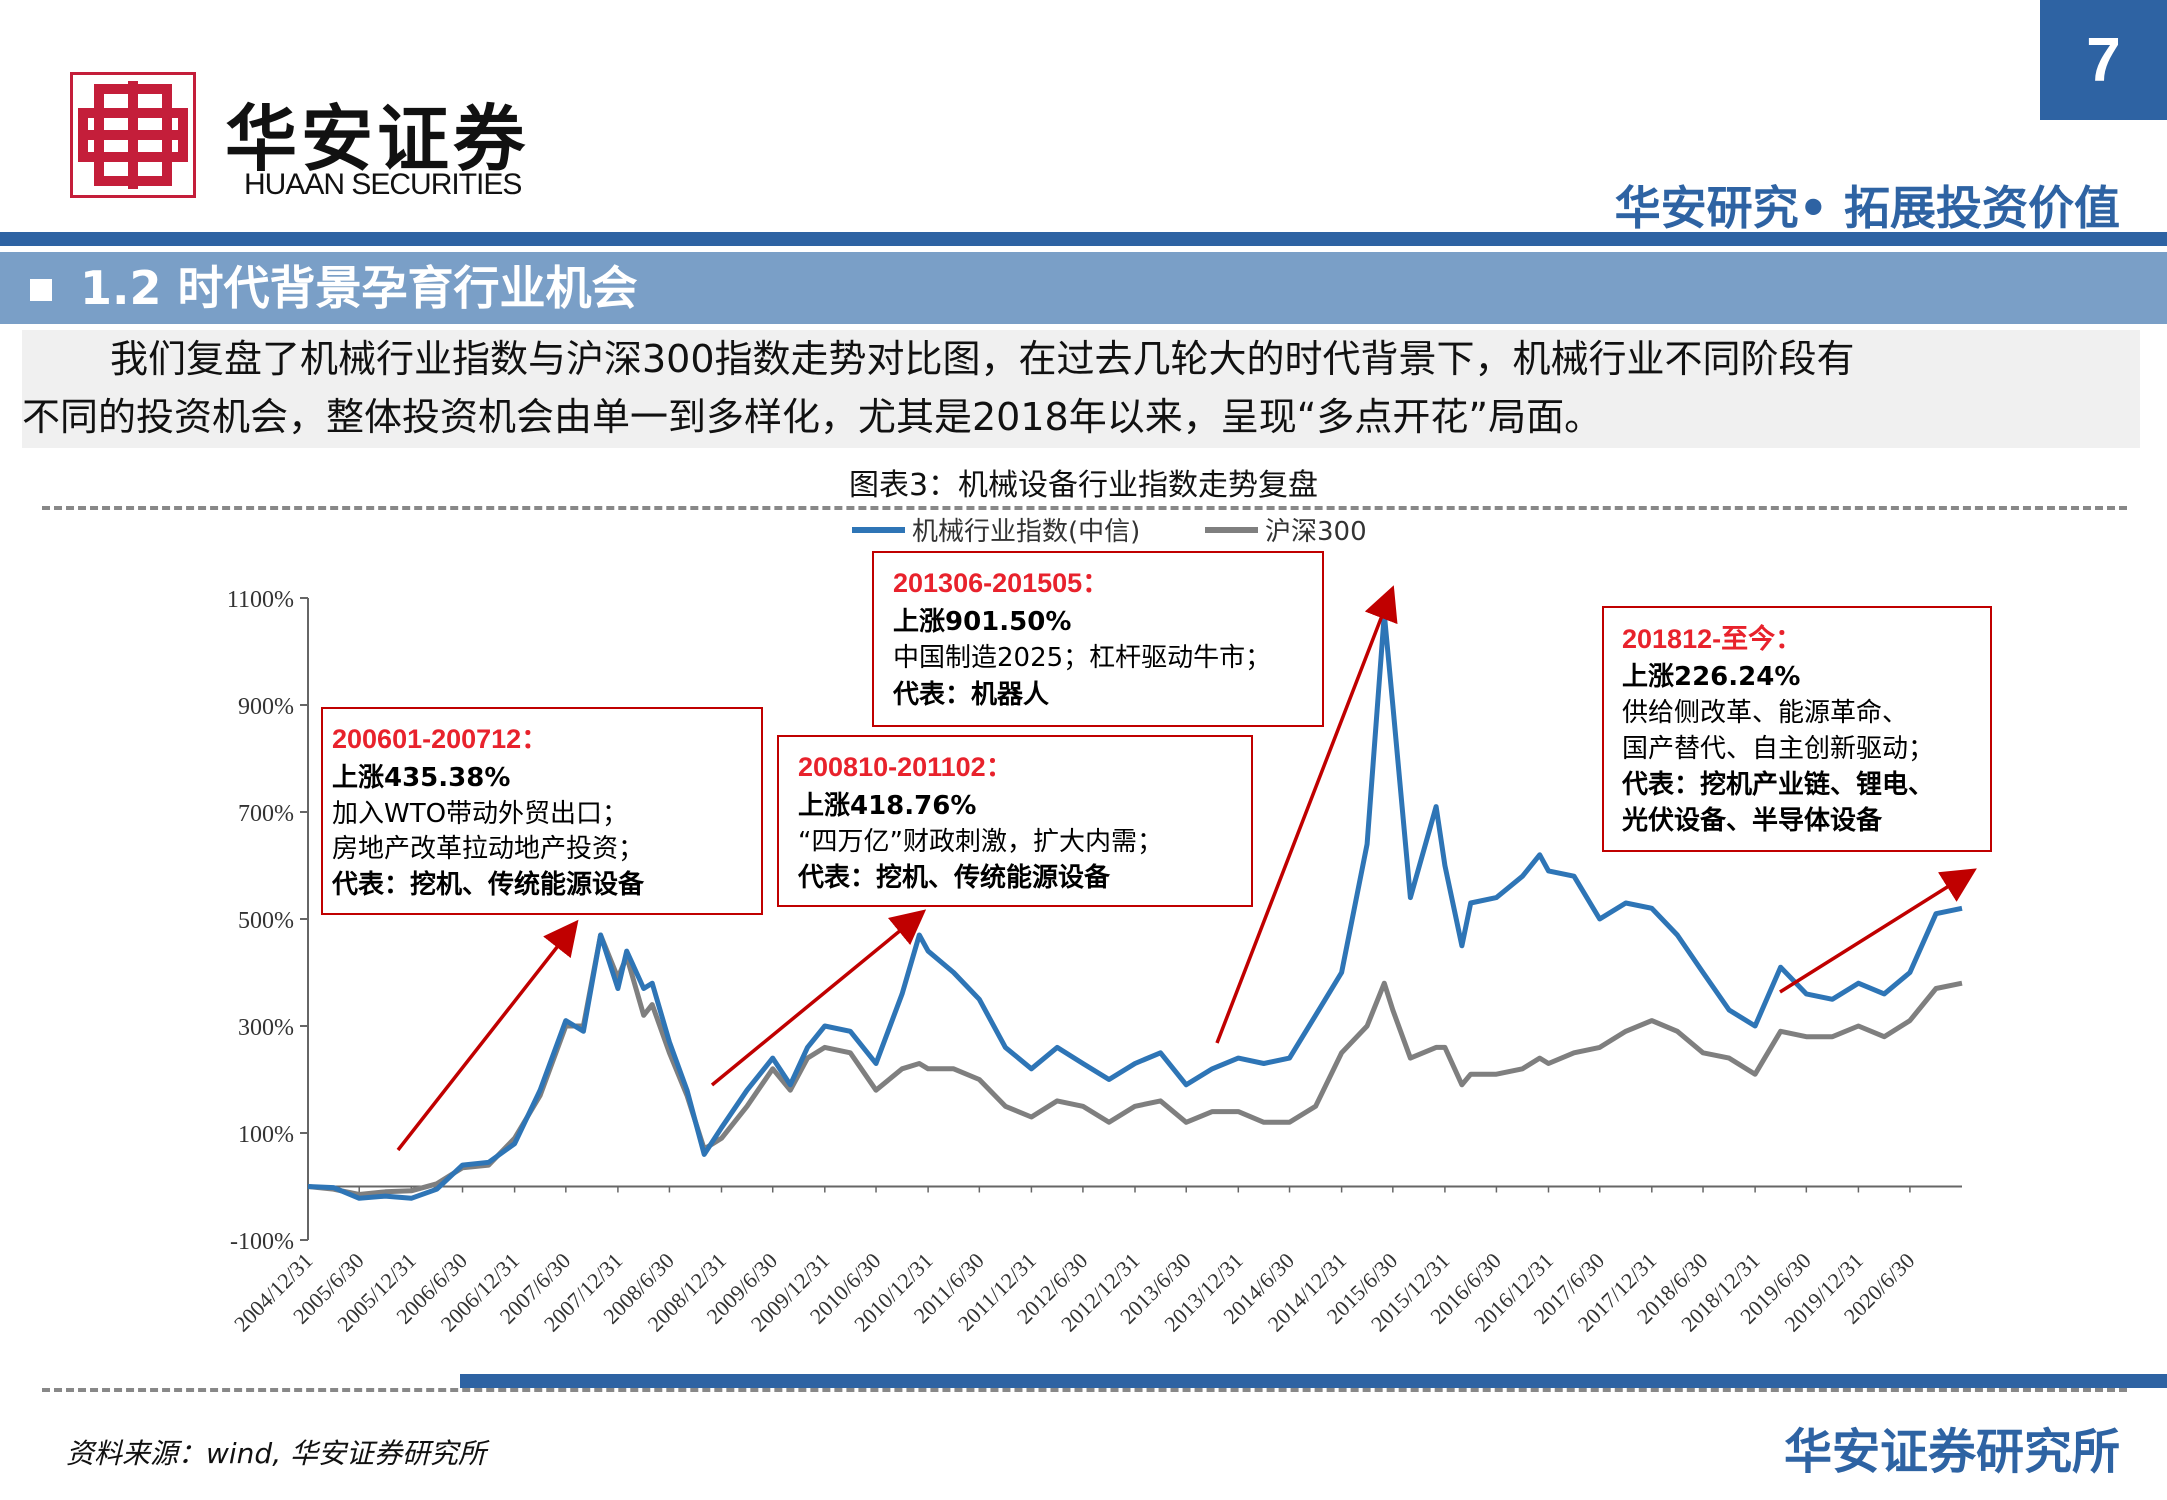 The width and height of the screenshot is (2167, 1500). Describe the element at coordinates (488, 849) in the screenshot. I see `annotation-line: 房地产改革拉动地产投资；` at that location.